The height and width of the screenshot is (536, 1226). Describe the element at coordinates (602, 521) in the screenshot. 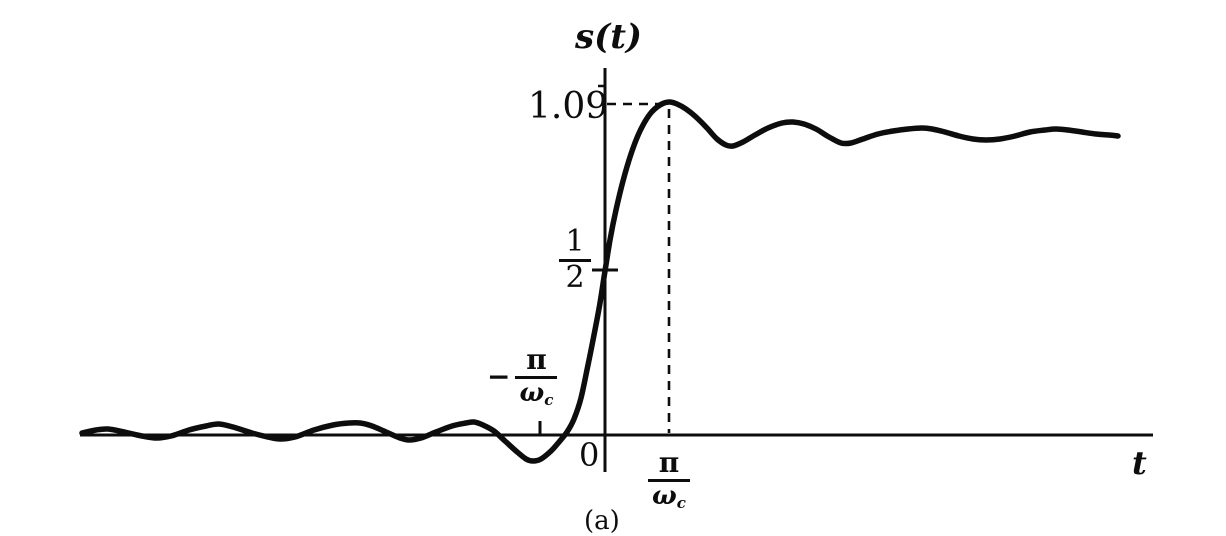

I see `subfigure-caption: (a)` at that location.